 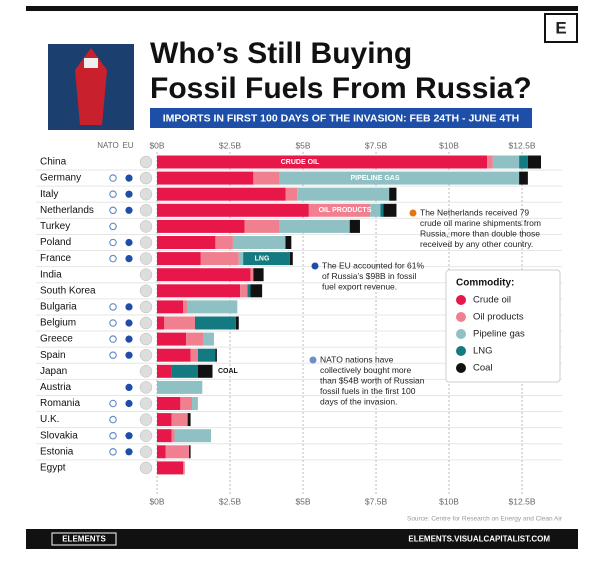 I want to click on logo: E, so click(x=560, y=27).